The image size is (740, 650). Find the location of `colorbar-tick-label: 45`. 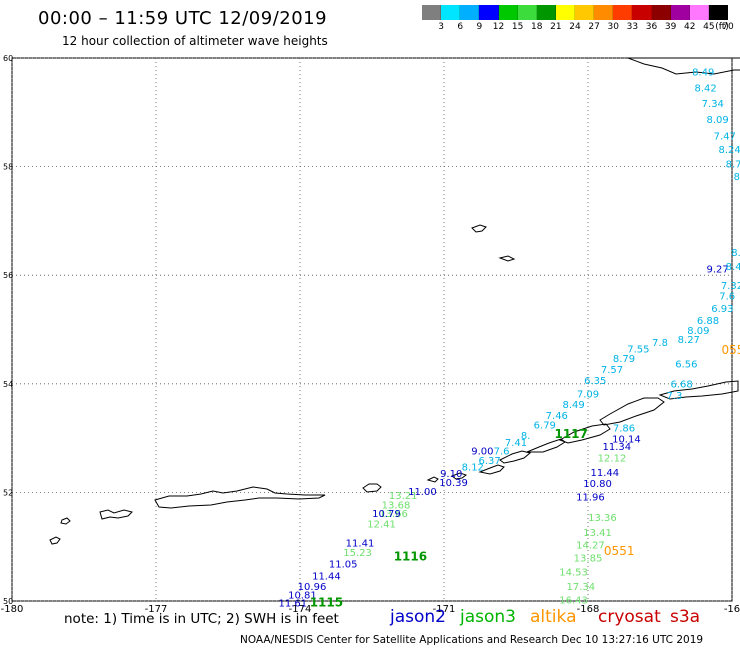

colorbar-tick-label: 45 is located at coordinates (709, 27).